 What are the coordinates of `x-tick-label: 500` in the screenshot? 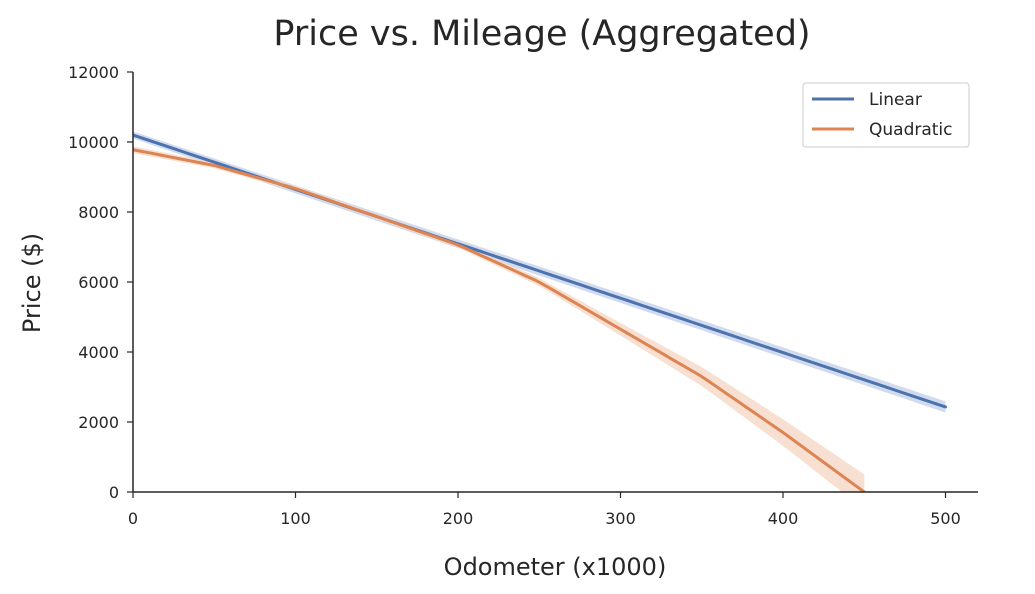 It's located at (945, 518).